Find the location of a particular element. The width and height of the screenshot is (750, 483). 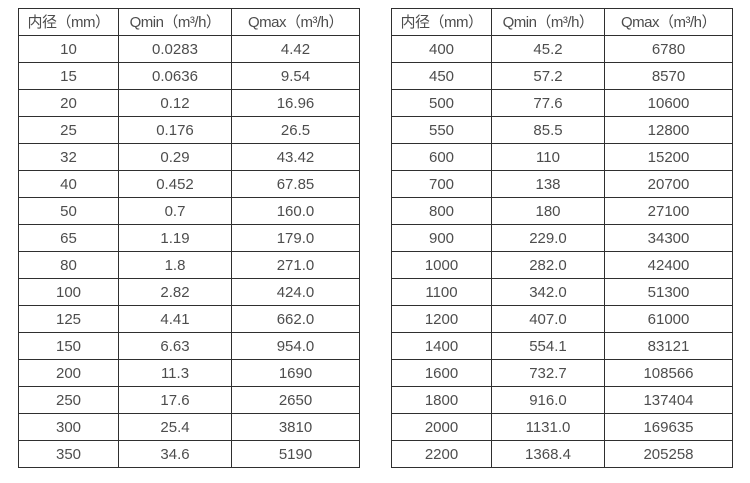

table-cell: 61000 is located at coordinates (668, 319).